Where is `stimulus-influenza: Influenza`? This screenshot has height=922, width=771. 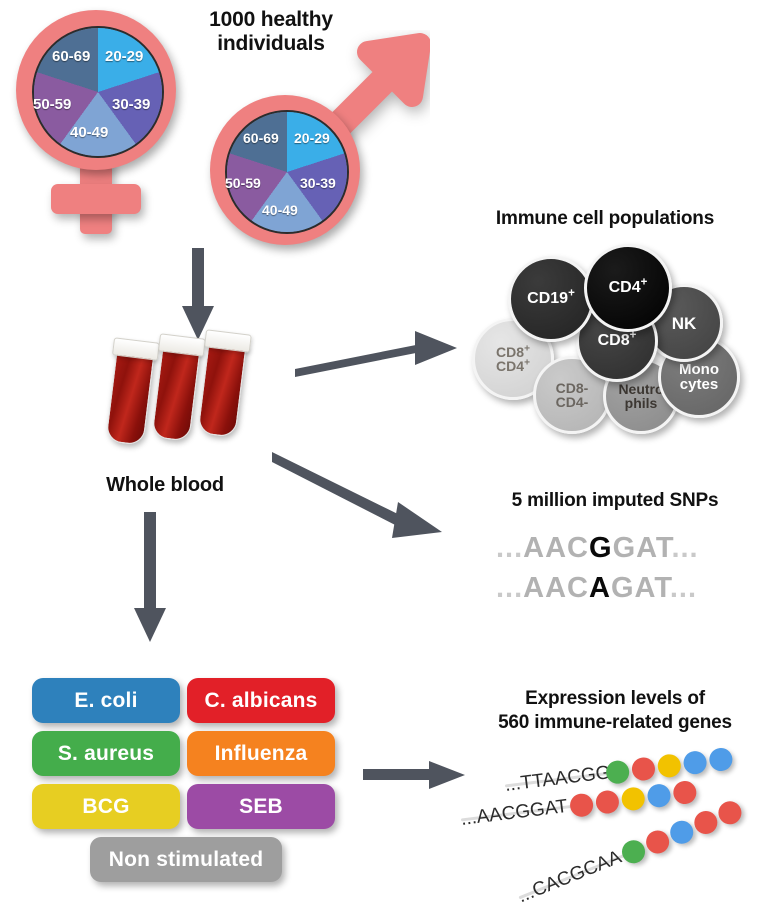
stimulus-influenza: Influenza is located at coordinates (261, 753).